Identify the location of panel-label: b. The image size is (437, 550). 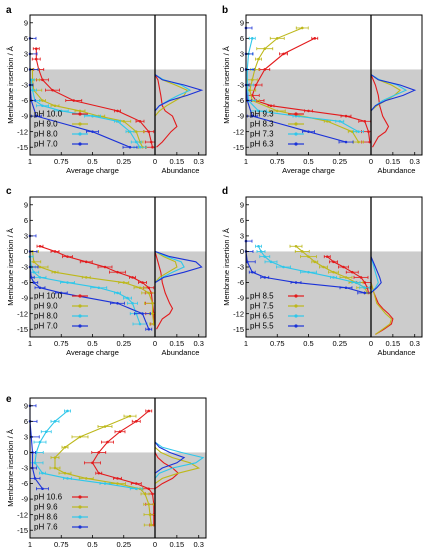
(225, 10).